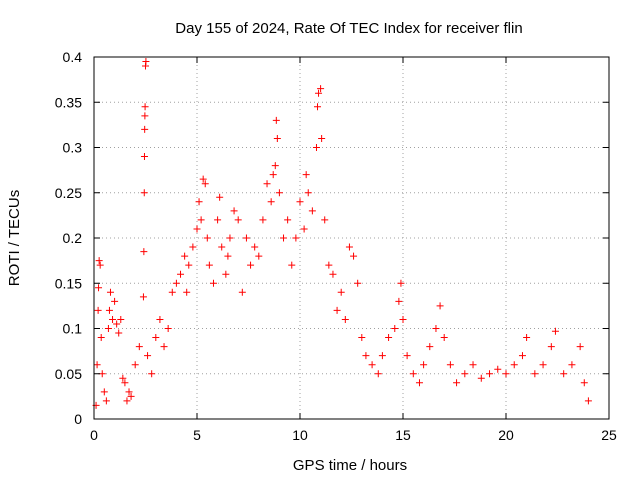 The image size is (640, 480). What do you see at coordinates (73, 329) in the screenshot?
I see `y-tick-label: 0.1` at bounding box center [73, 329].